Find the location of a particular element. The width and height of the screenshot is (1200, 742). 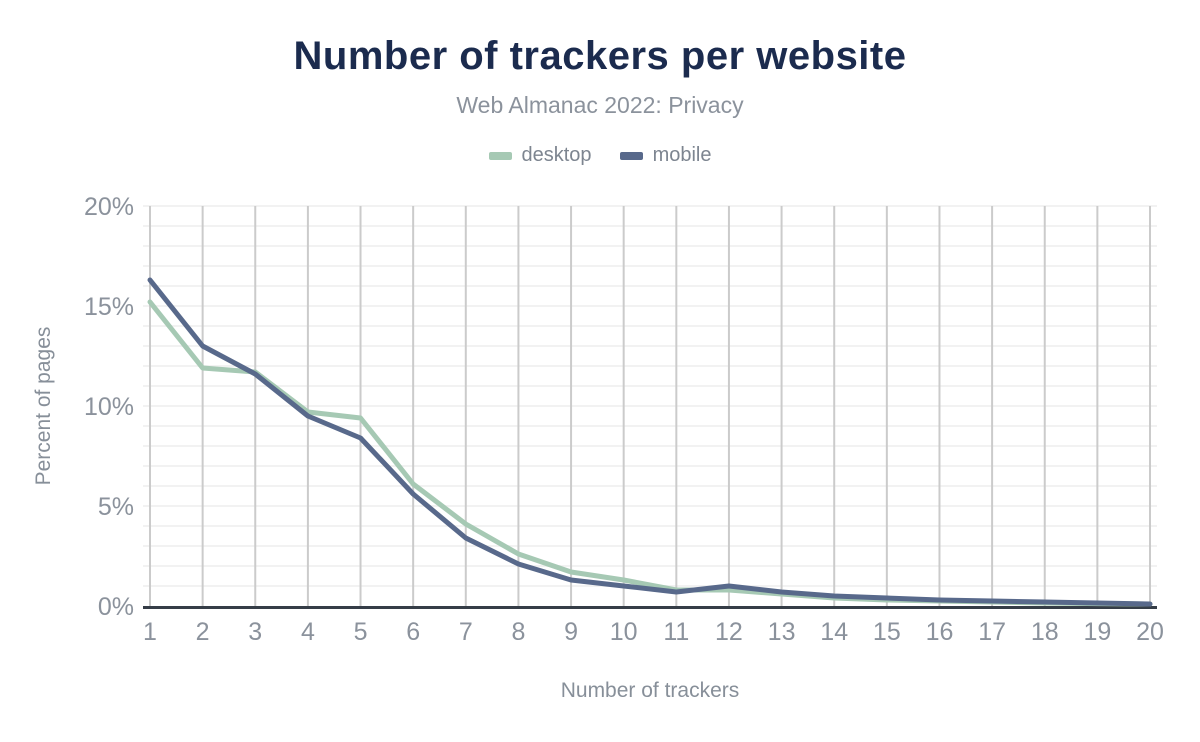

y-tick-label: 15% is located at coordinates (109, 307).